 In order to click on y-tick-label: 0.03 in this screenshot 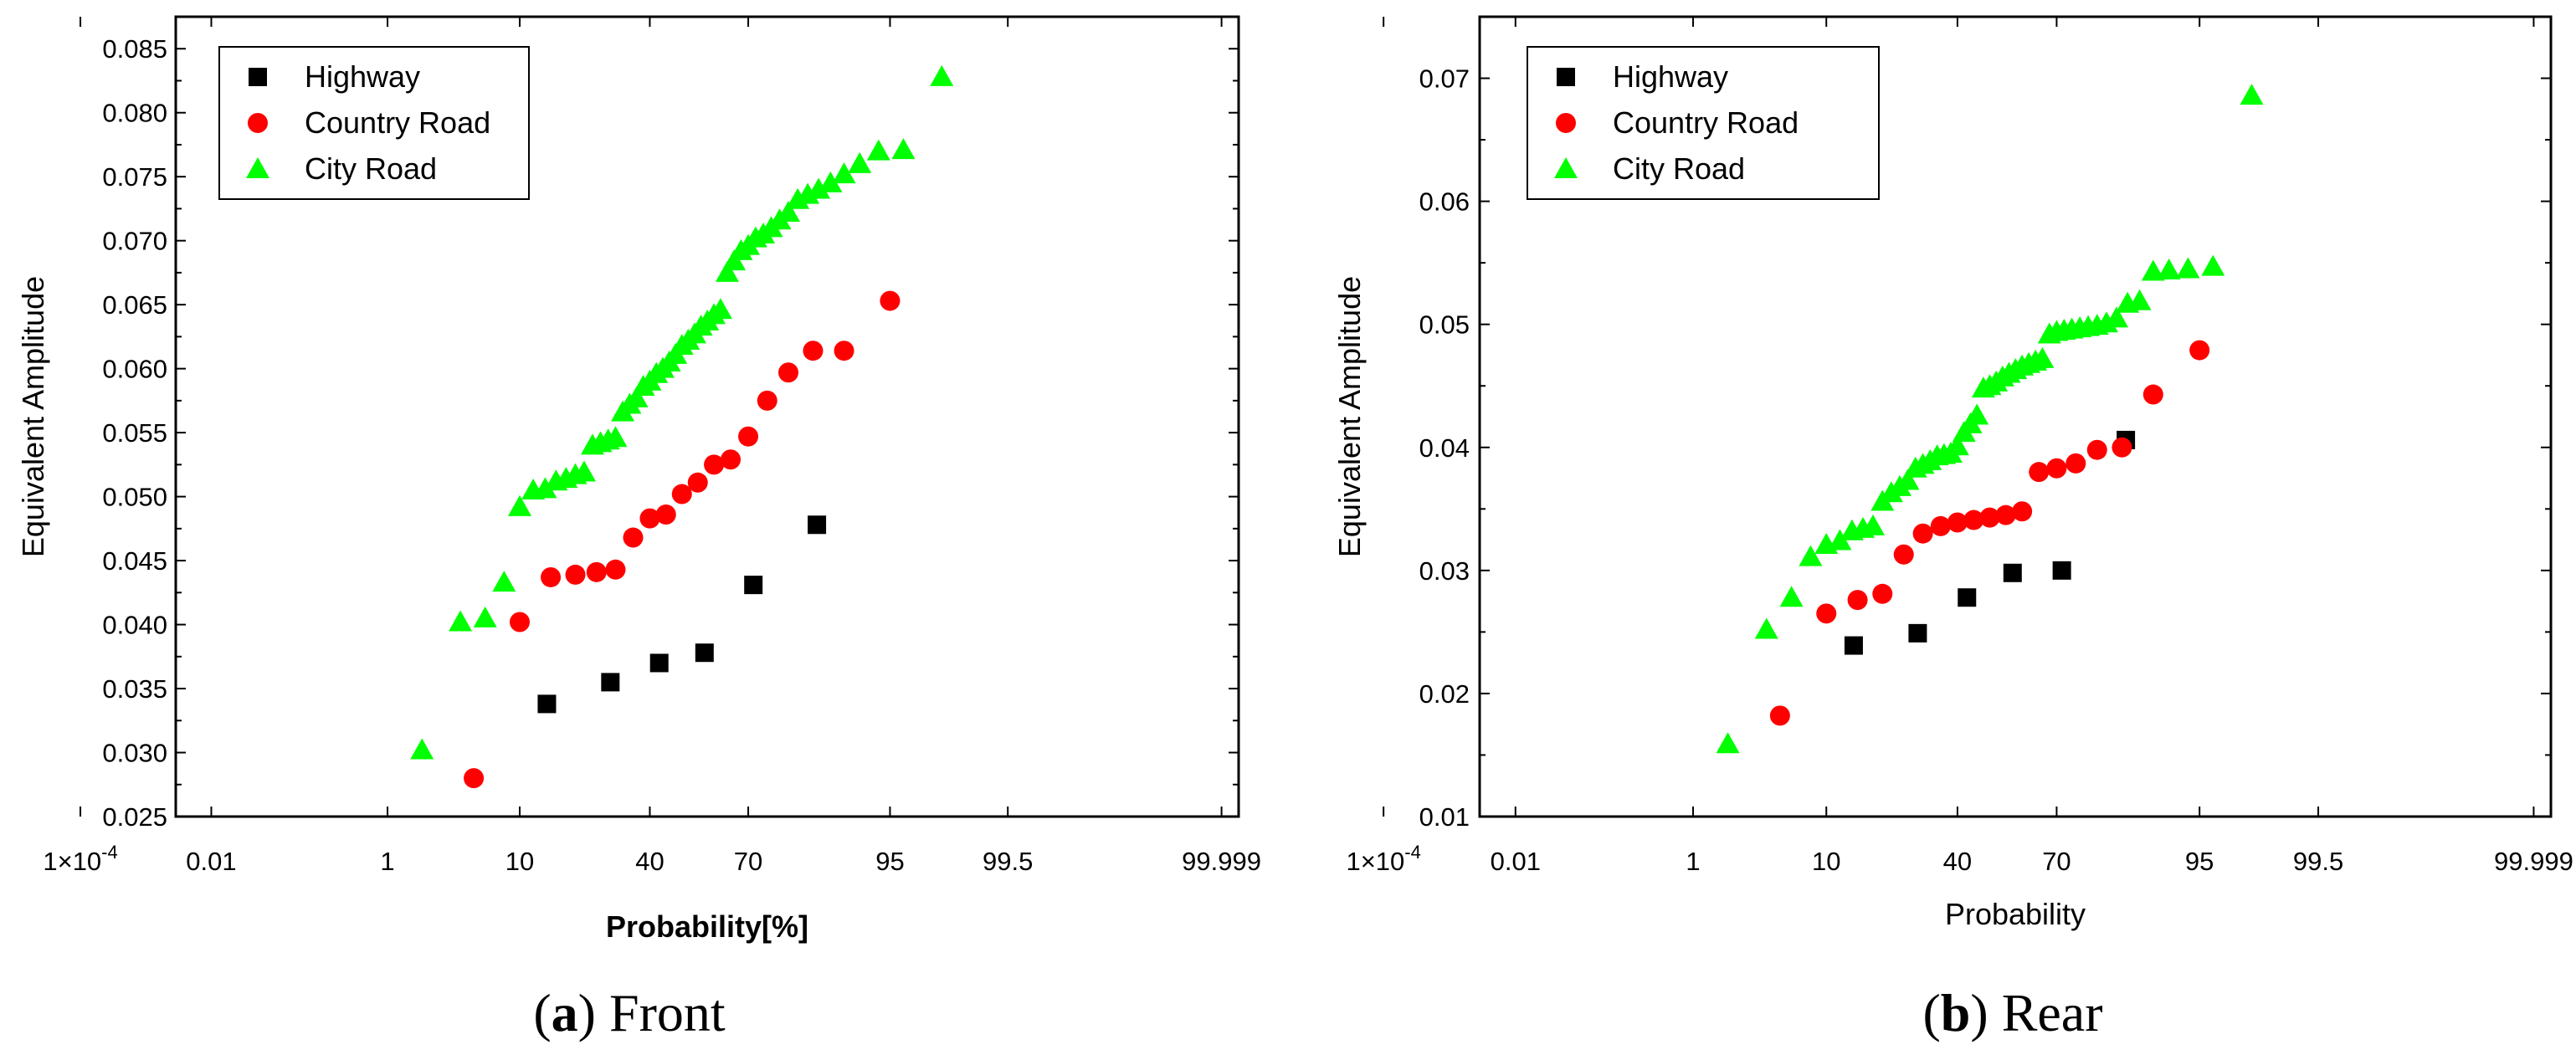, I will do `click(1444, 571)`.